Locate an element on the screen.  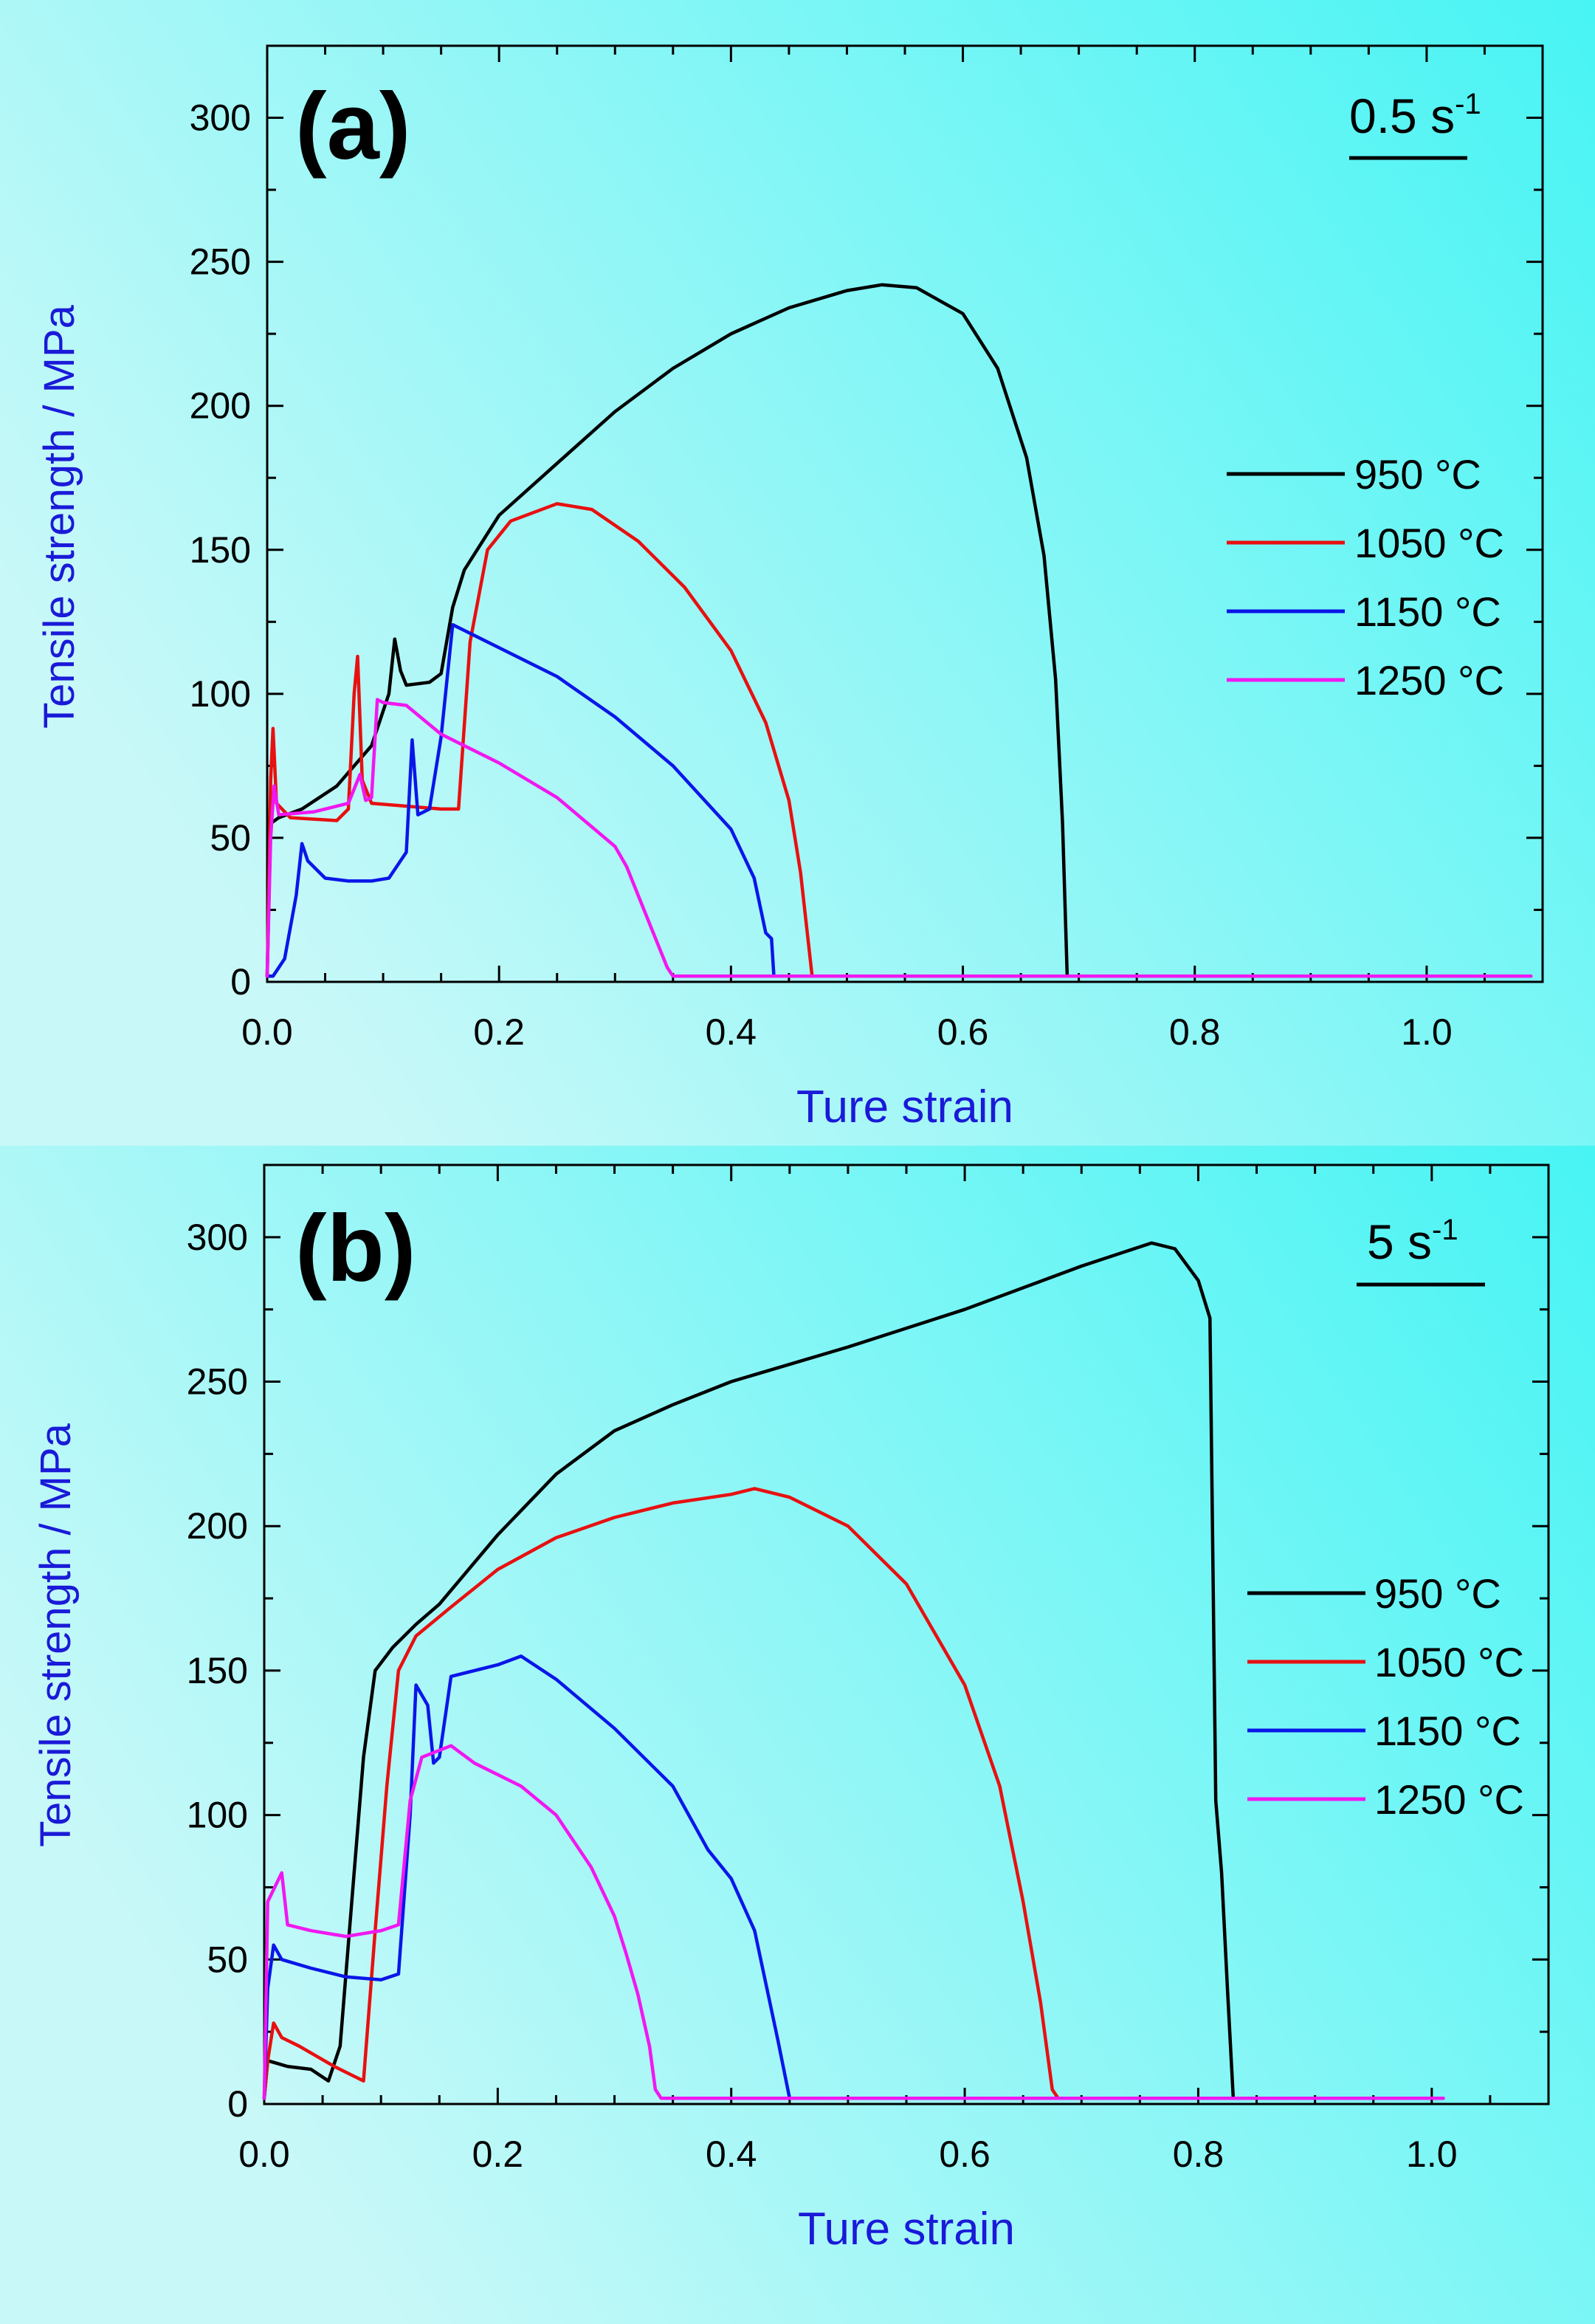
series-line-1050C is located at coordinates (847, 740).